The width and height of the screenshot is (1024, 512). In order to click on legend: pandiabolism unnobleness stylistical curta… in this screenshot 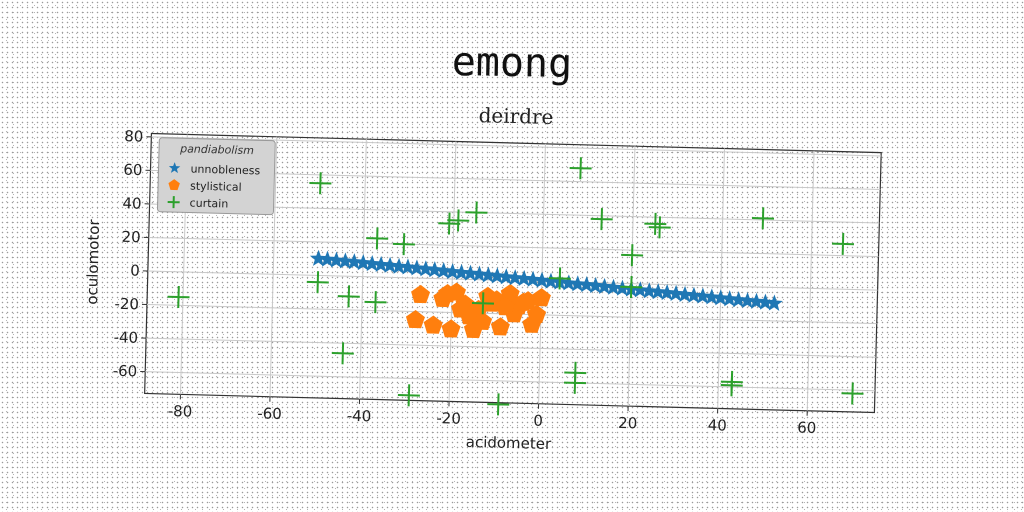, I will do `click(216, 176)`.